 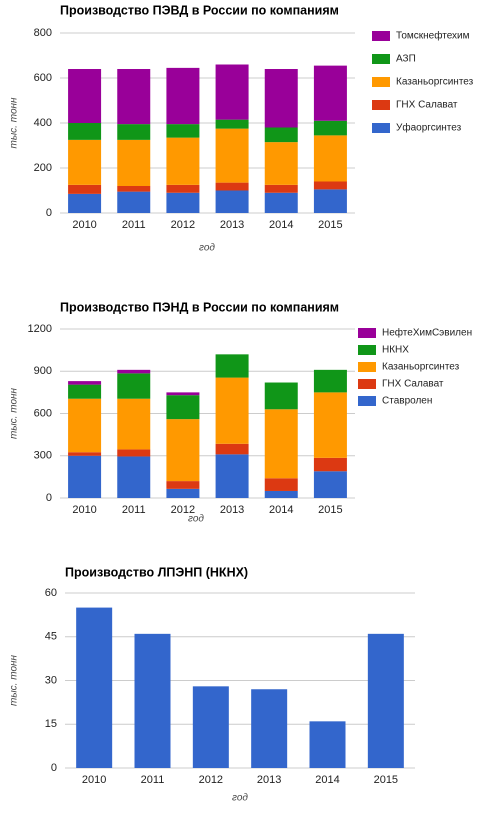 I want to click on chart-title: Производство ЛПЭНП (НКНХ), so click(x=156, y=572).